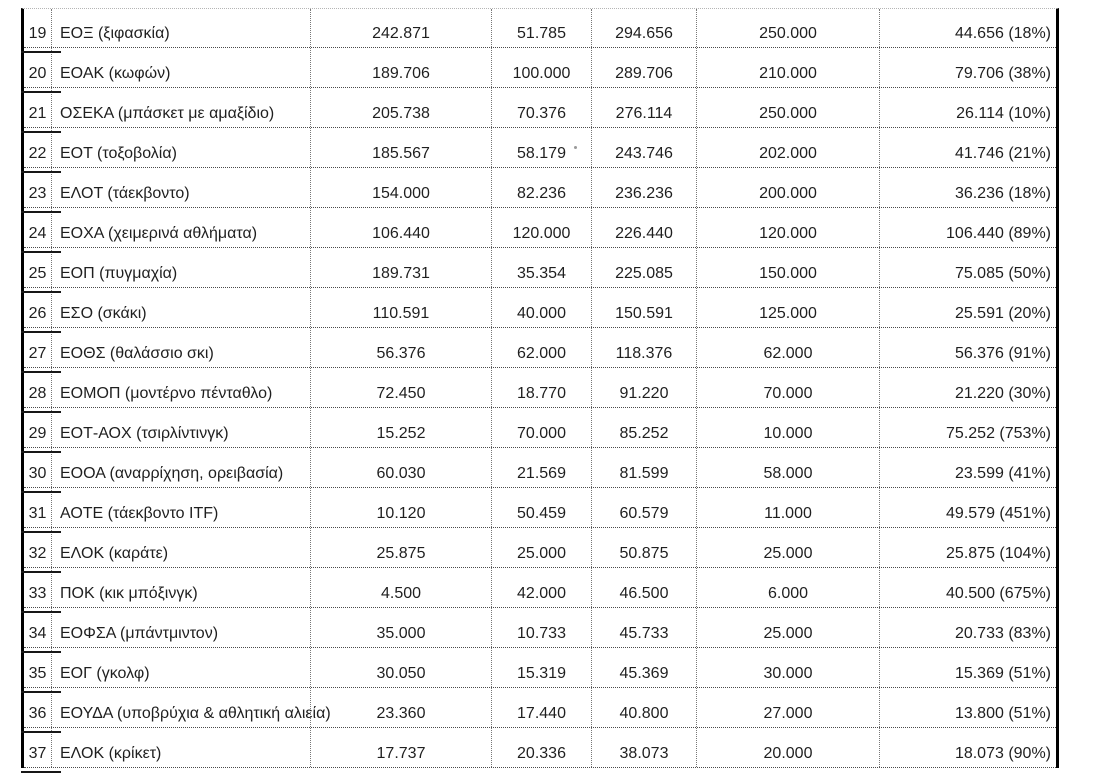 This screenshot has width=1110, height=783. Describe the element at coordinates (644, 28) in the screenshot. I see `value-cell: 294.656` at that location.